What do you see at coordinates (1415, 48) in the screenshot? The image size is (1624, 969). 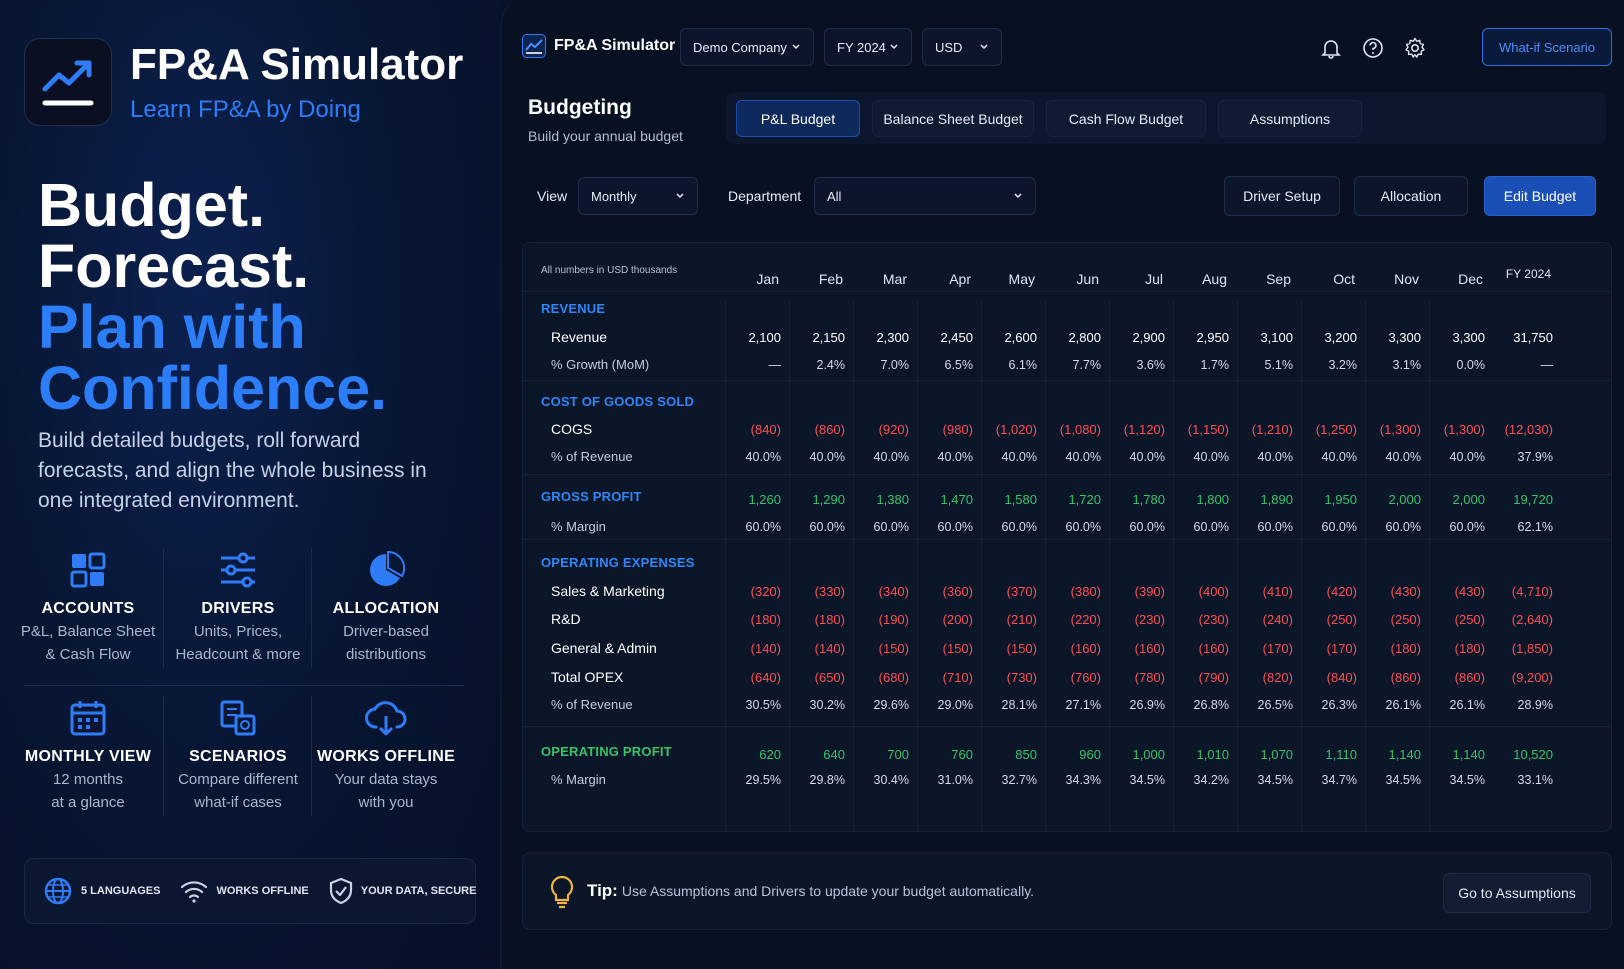 I see `gear-icon` at bounding box center [1415, 48].